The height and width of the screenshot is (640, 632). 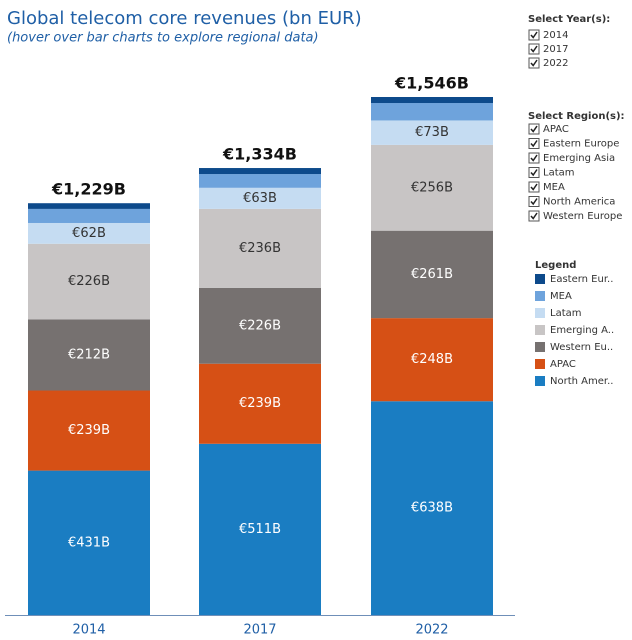 What do you see at coordinates (559, 173) in the screenshot?
I see `region-option: Latam` at bounding box center [559, 173].